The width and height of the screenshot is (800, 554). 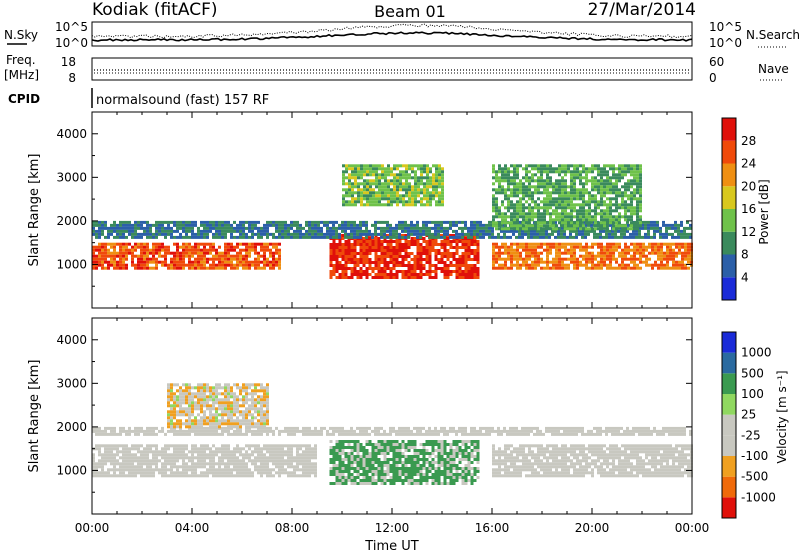 What do you see at coordinates (71, 134) in the screenshot?
I see `y-tick-label: 4000` at bounding box center [71, 134].